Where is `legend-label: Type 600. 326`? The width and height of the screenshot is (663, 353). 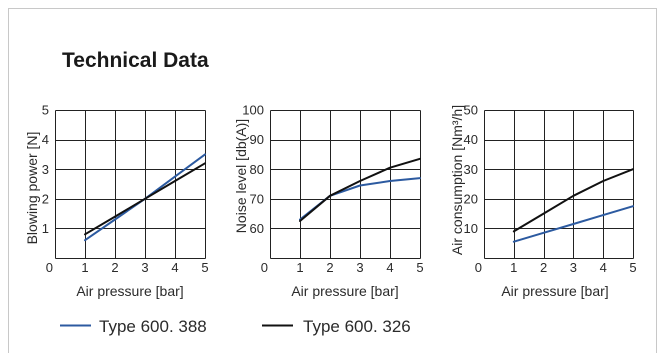
legend-label: Type 600. 326 is located at coordinates (357, 326).